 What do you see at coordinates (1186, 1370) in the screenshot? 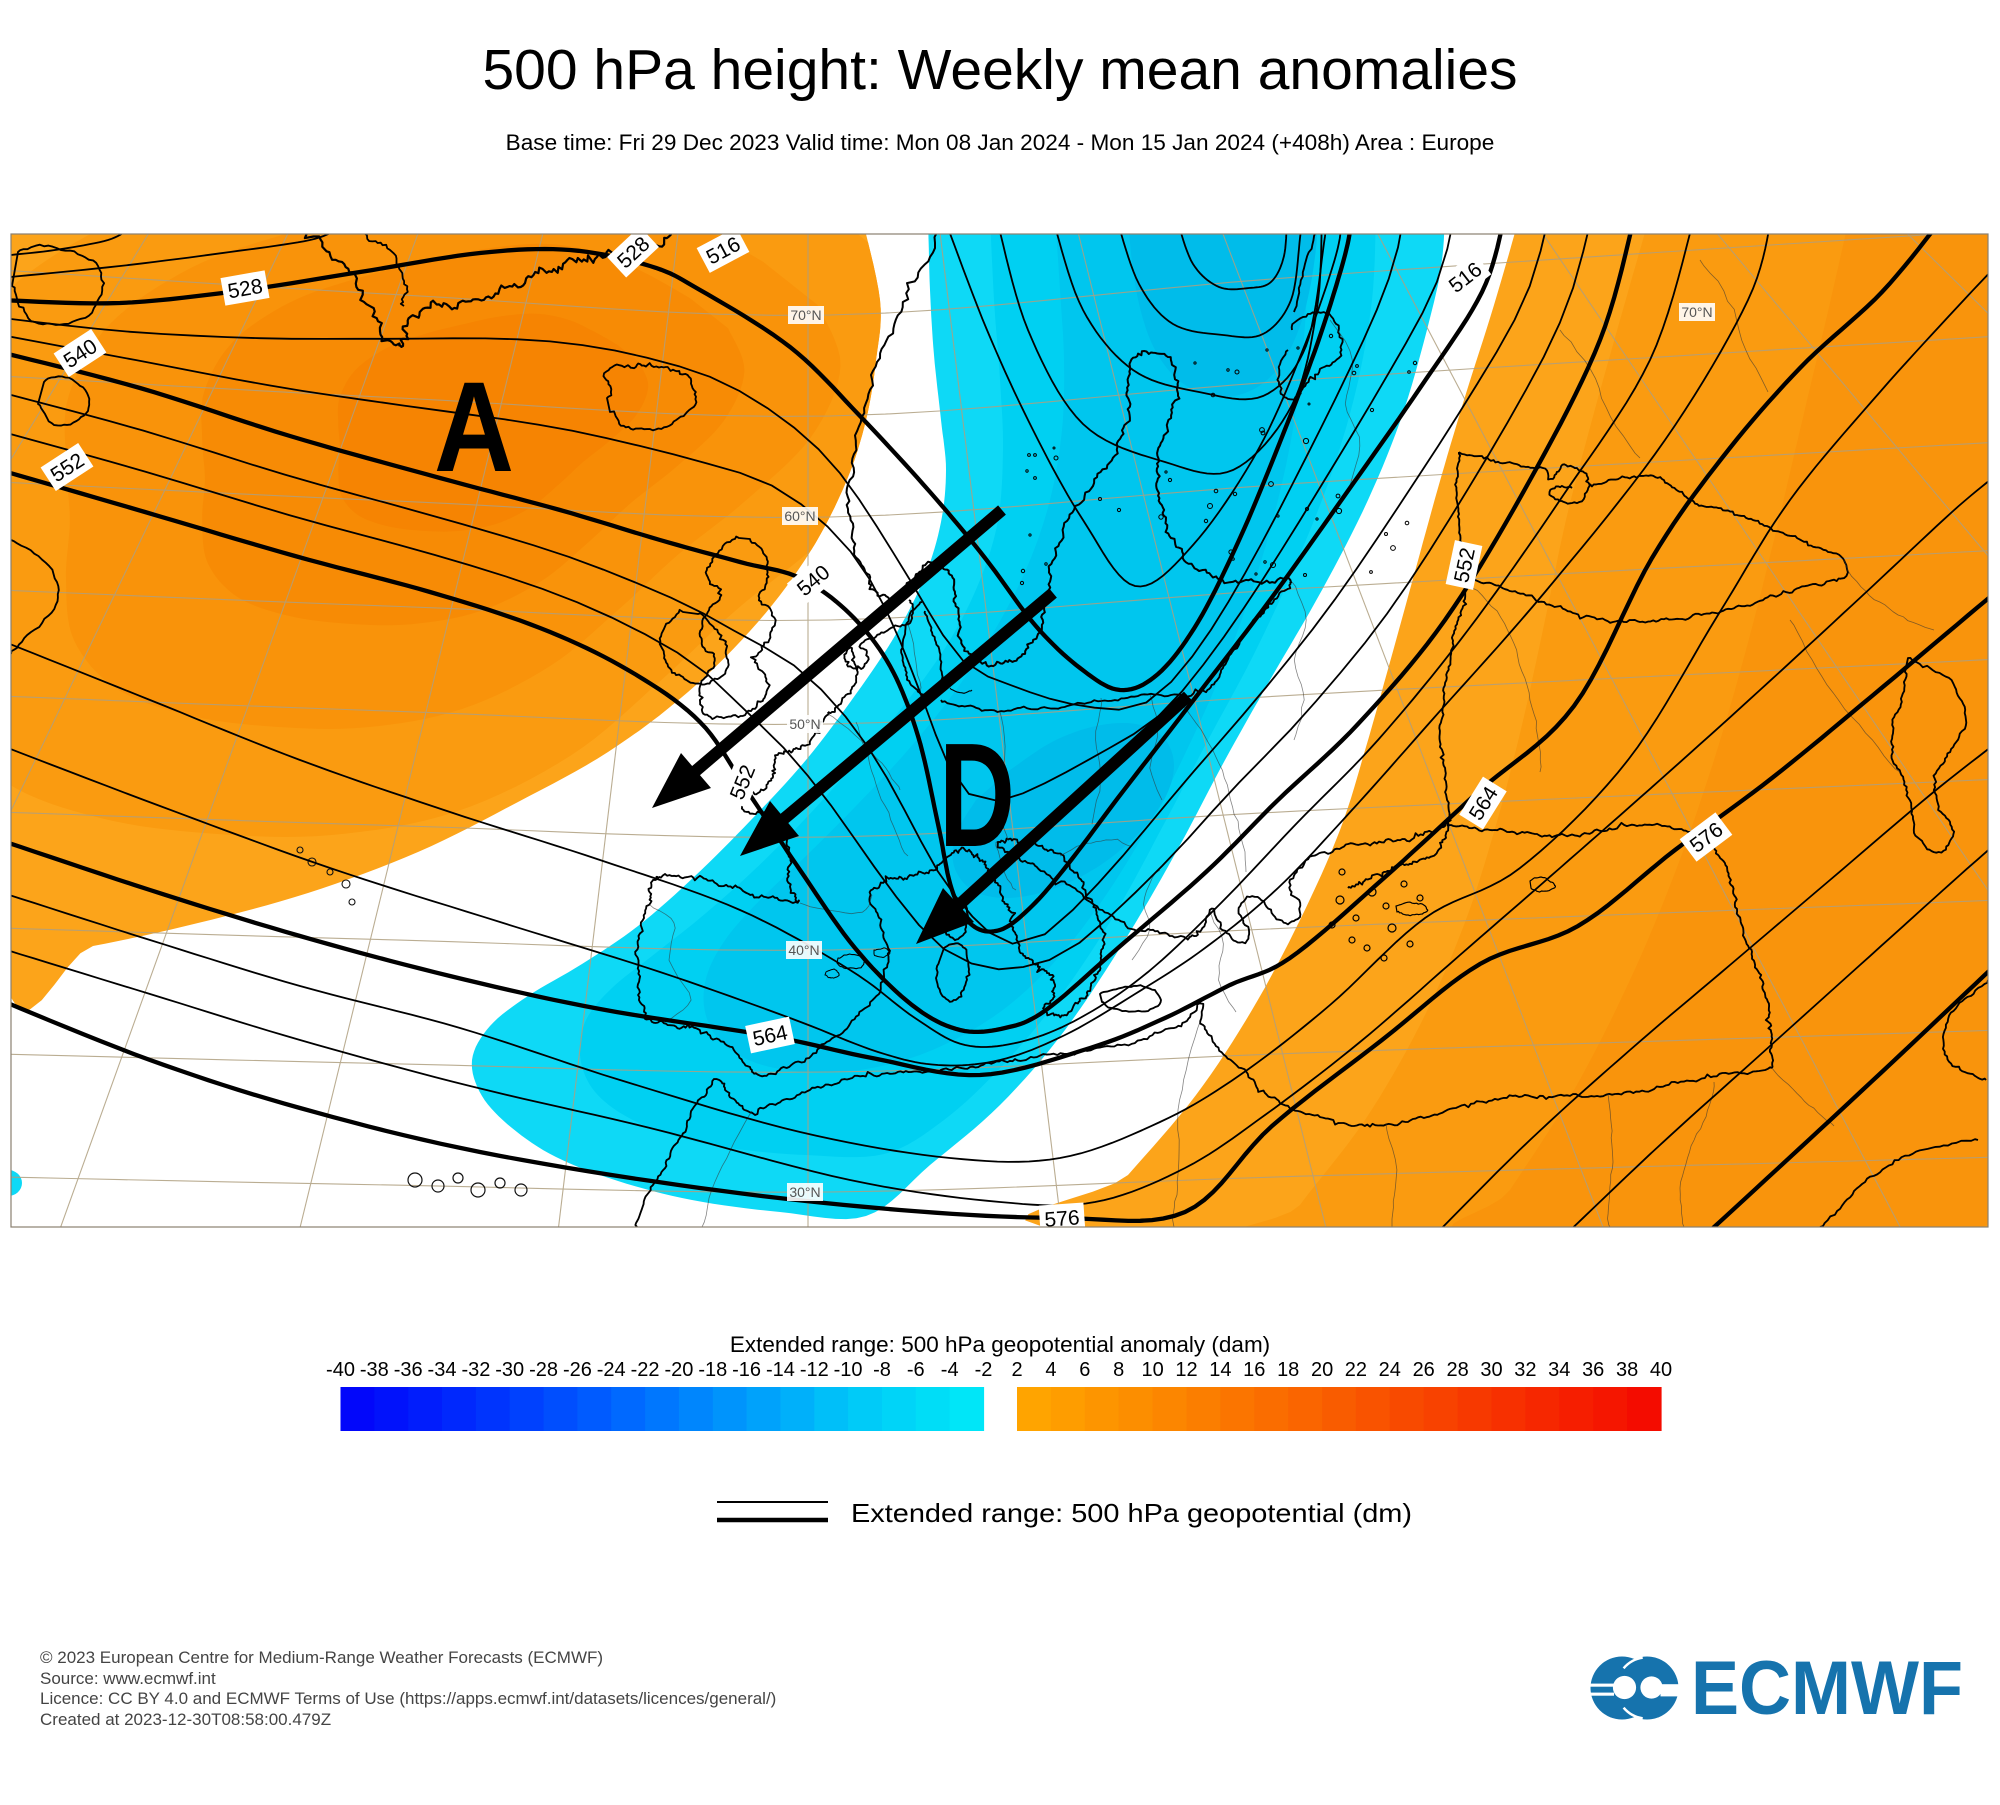
I see `svg-text: 12` at bounding box center [1186, 1370].